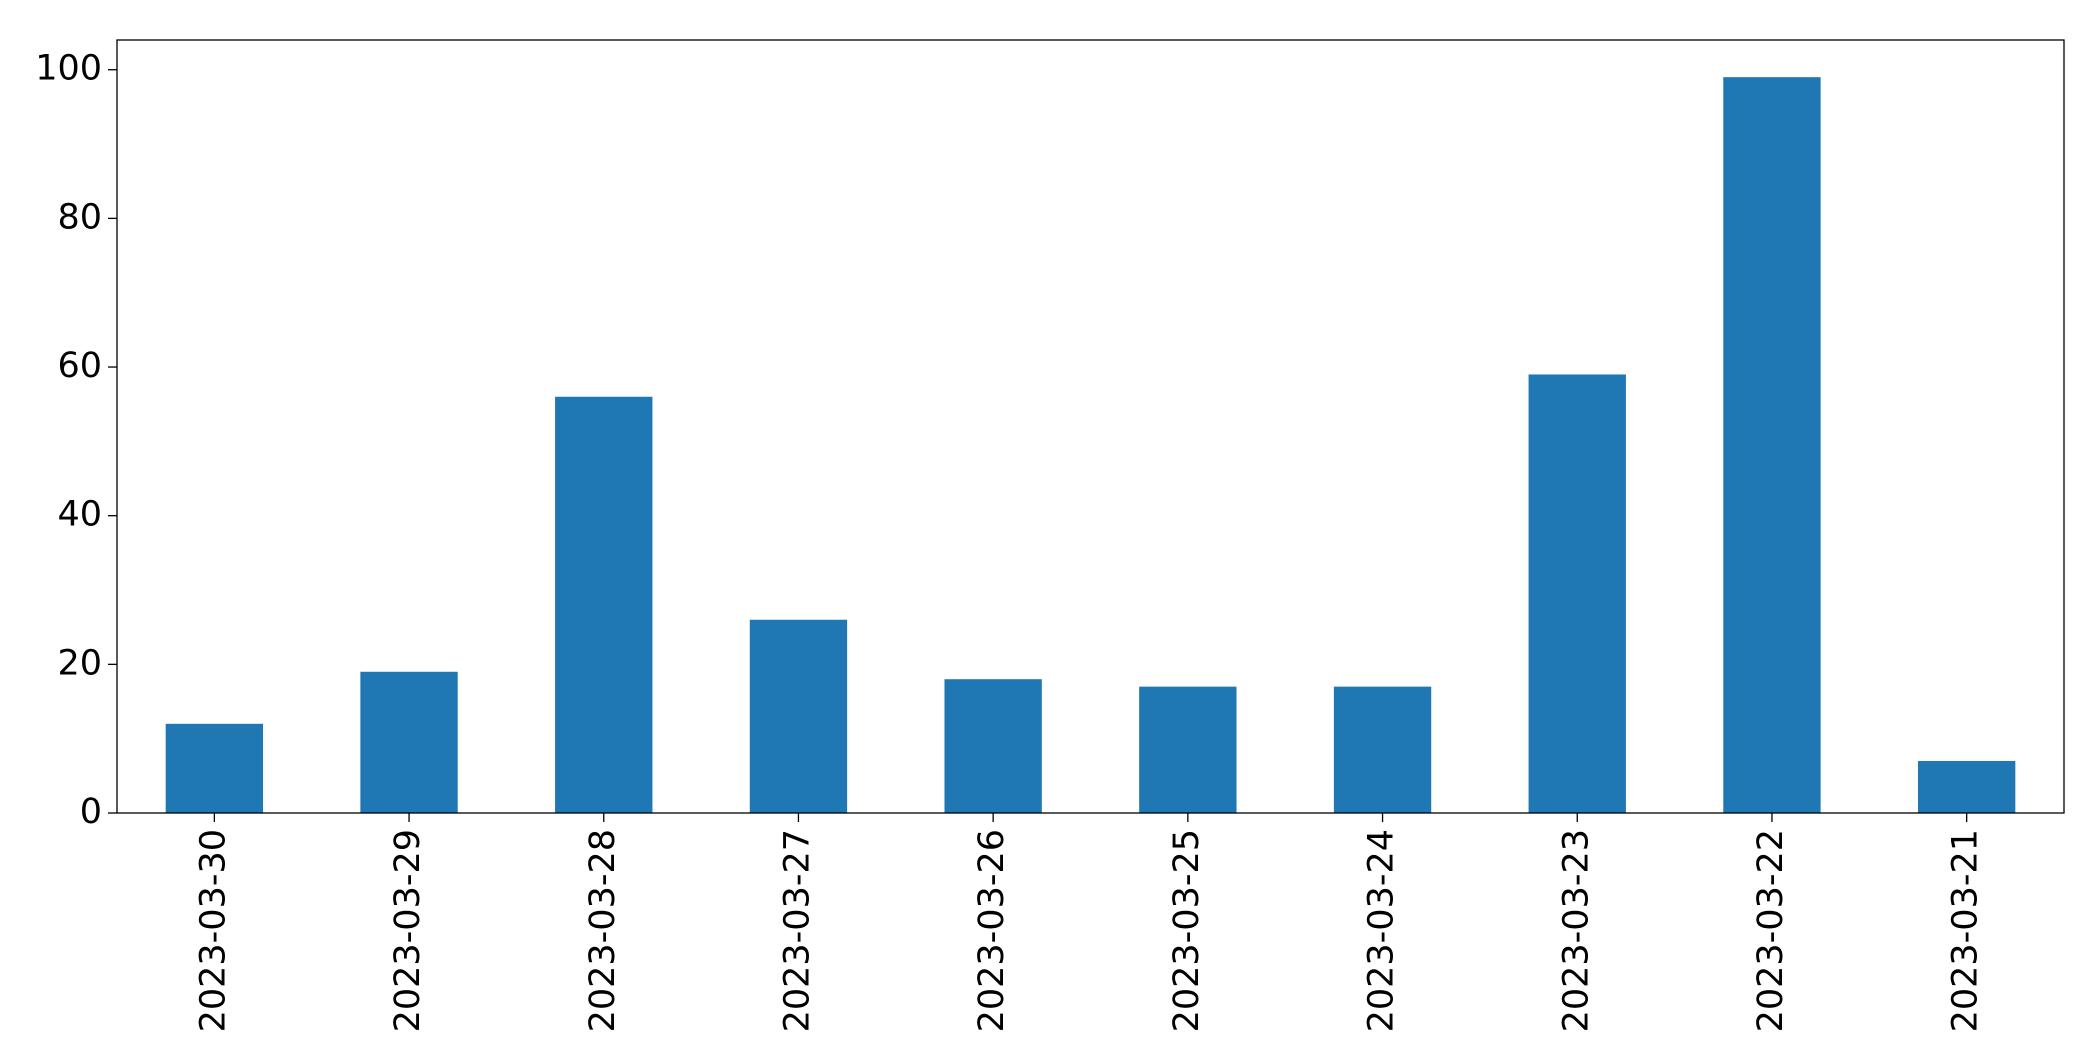 Image resolution: width=2093 pixels, height=1061 pixels. Describe the element at coordinates (408, 930) in the screenshot. I see `x-tick-label: 2023-03-29` at that location.